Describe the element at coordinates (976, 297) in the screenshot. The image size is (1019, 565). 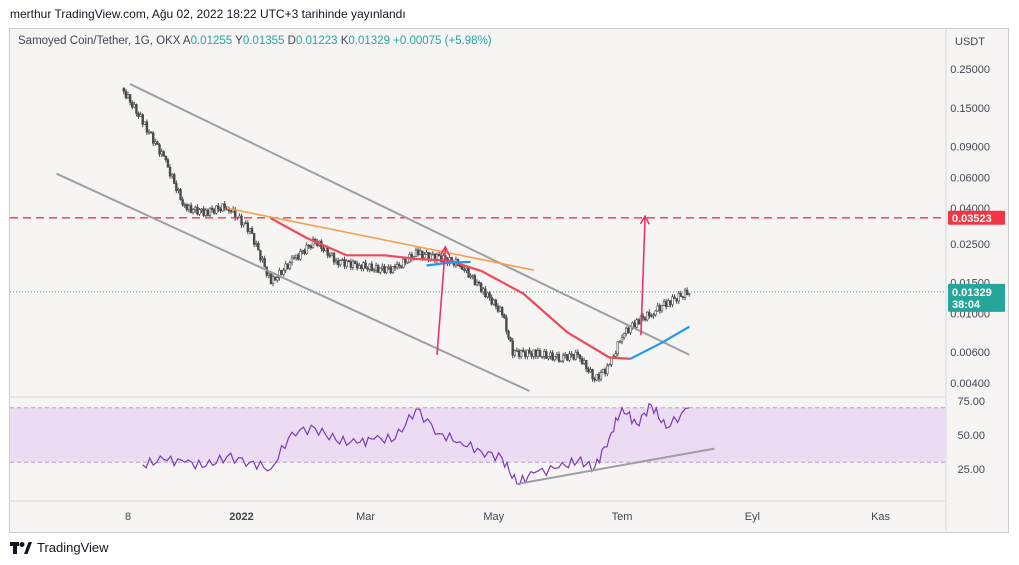
I see `last-price-tag` at that location.